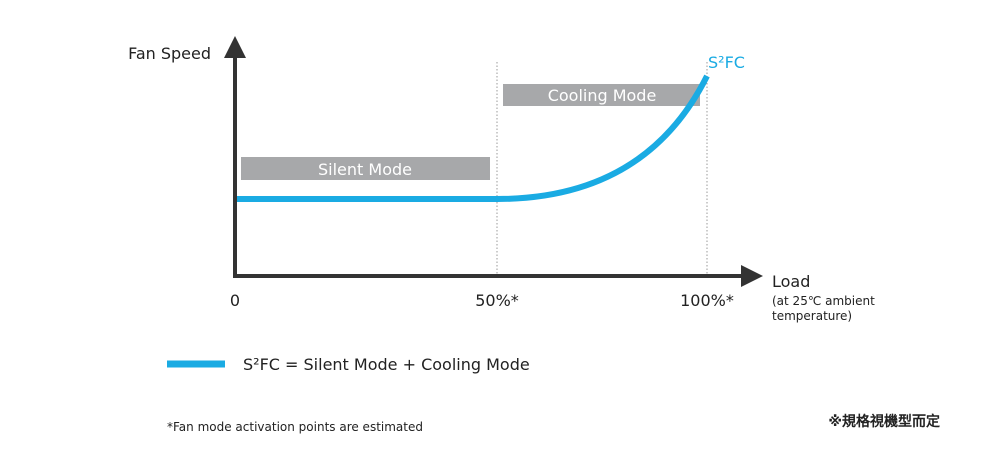 This screenshot has width=1000, height=455. Describe the element at coordinates (726, 62) in the screenshot. I see `curve-label: S²FC` at that location.